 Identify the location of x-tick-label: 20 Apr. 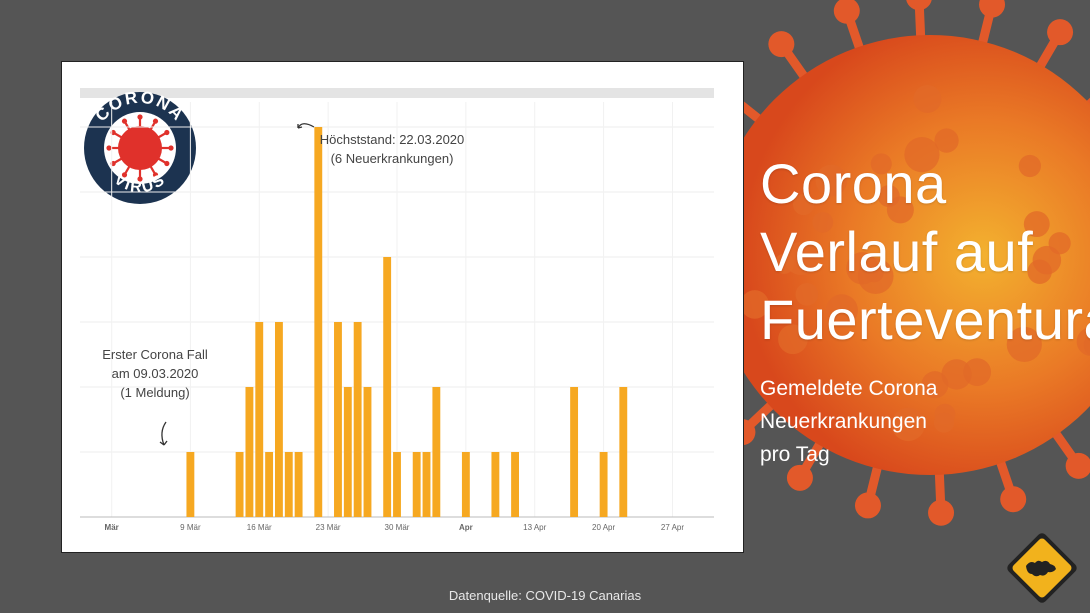
(603, 527).